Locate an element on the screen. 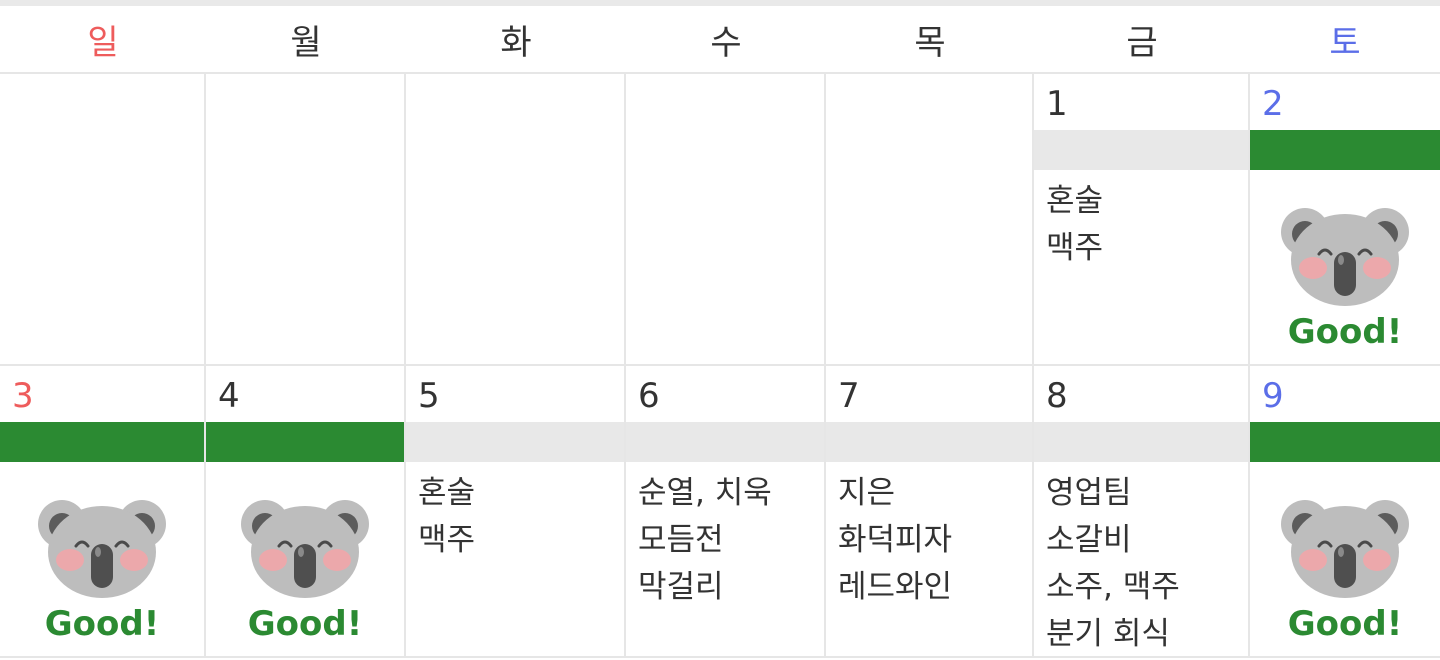 This screenshot has width=1440, height=660. event-item: 모듬전 is located at coordinates (681, 540).